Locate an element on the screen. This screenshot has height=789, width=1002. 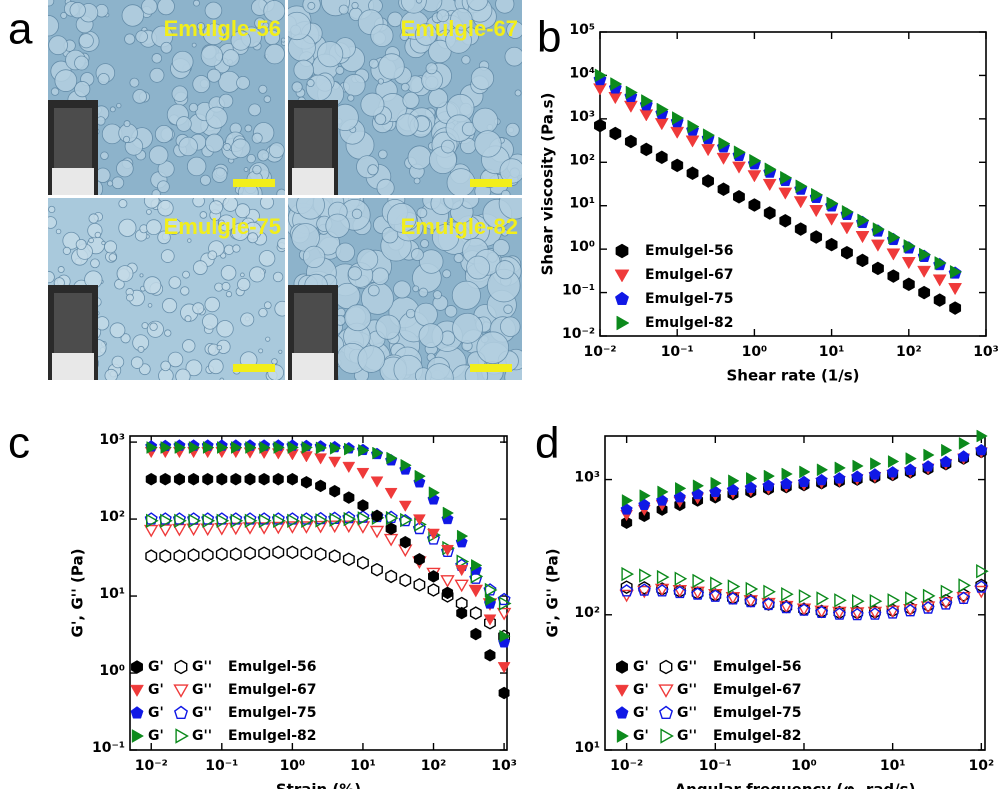
x-tick-label: 10⁻² is located at coordinates (151, 766).